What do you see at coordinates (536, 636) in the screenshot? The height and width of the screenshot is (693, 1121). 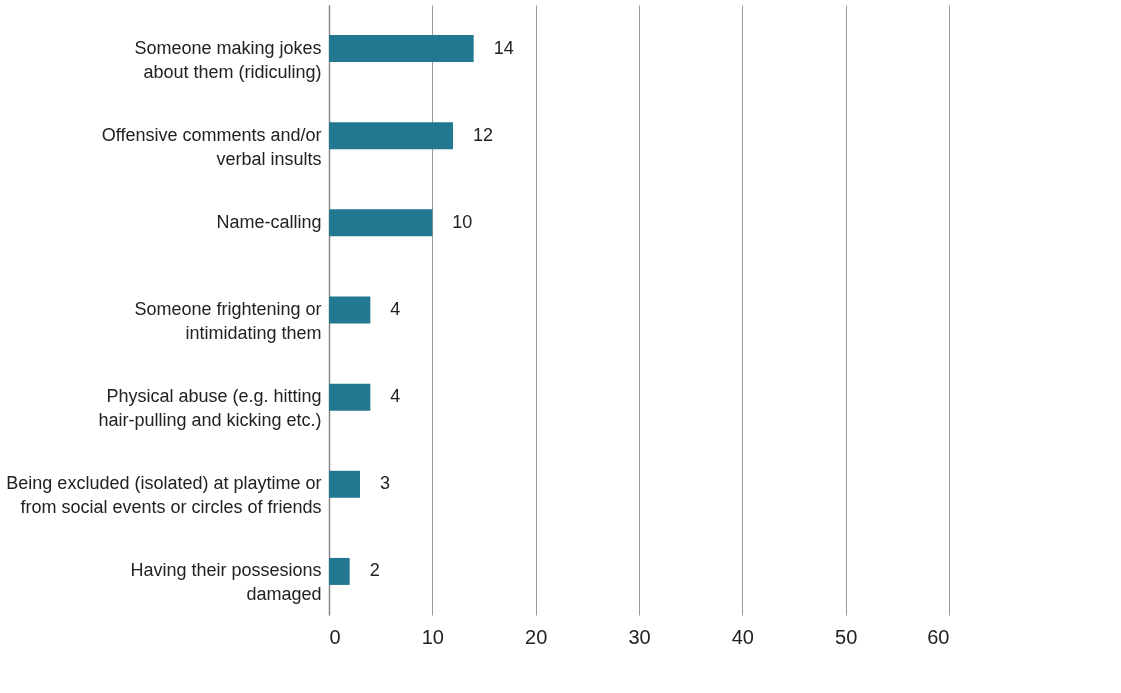 I see `x-tick-label: 20` at bounding box center [536, 636].